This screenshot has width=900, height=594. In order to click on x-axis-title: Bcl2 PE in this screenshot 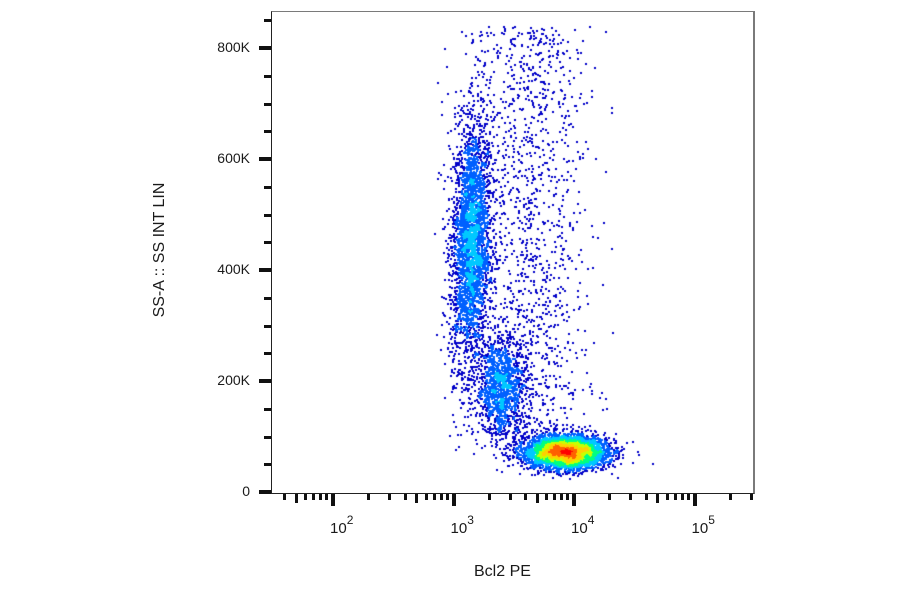, I will do `click(502, 571)`.